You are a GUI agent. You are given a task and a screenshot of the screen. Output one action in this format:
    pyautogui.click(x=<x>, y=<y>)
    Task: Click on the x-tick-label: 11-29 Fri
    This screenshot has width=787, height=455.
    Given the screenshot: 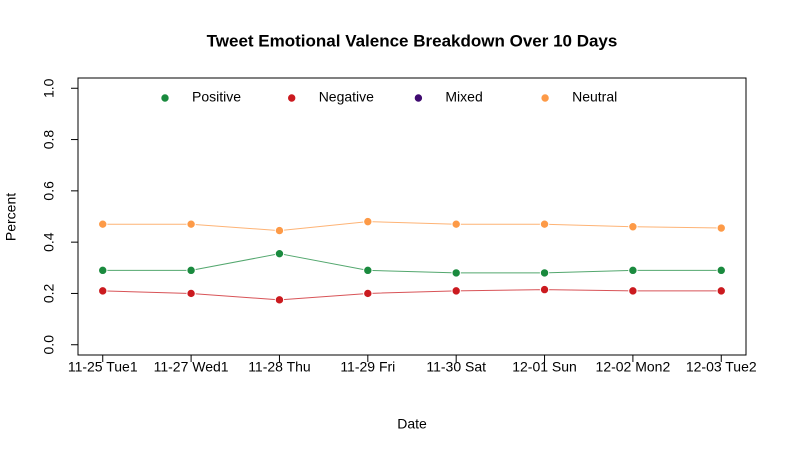 What is the action you would take?
    pyautogui.click(x=367, y=367)
    